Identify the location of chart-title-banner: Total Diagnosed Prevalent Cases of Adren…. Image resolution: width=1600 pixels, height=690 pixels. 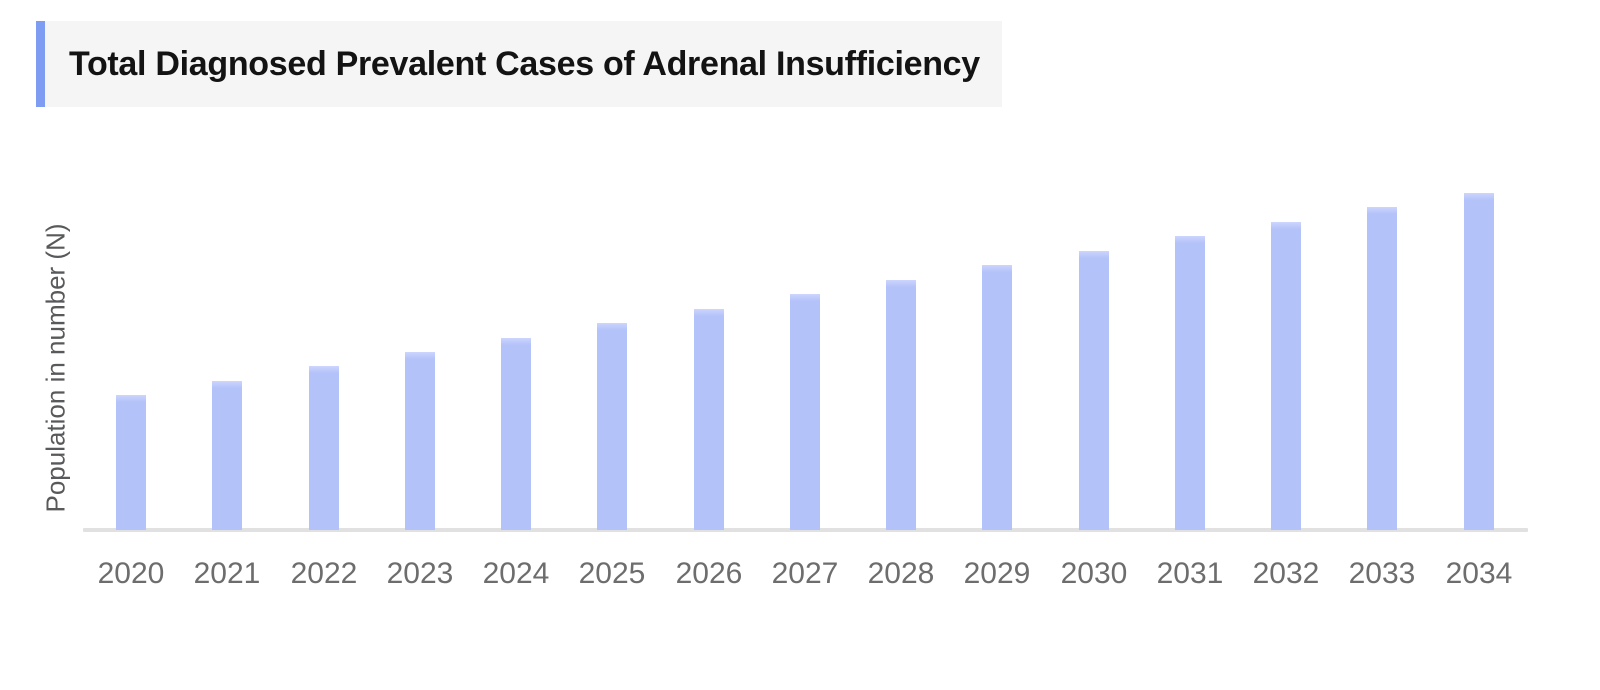
(519, 64).